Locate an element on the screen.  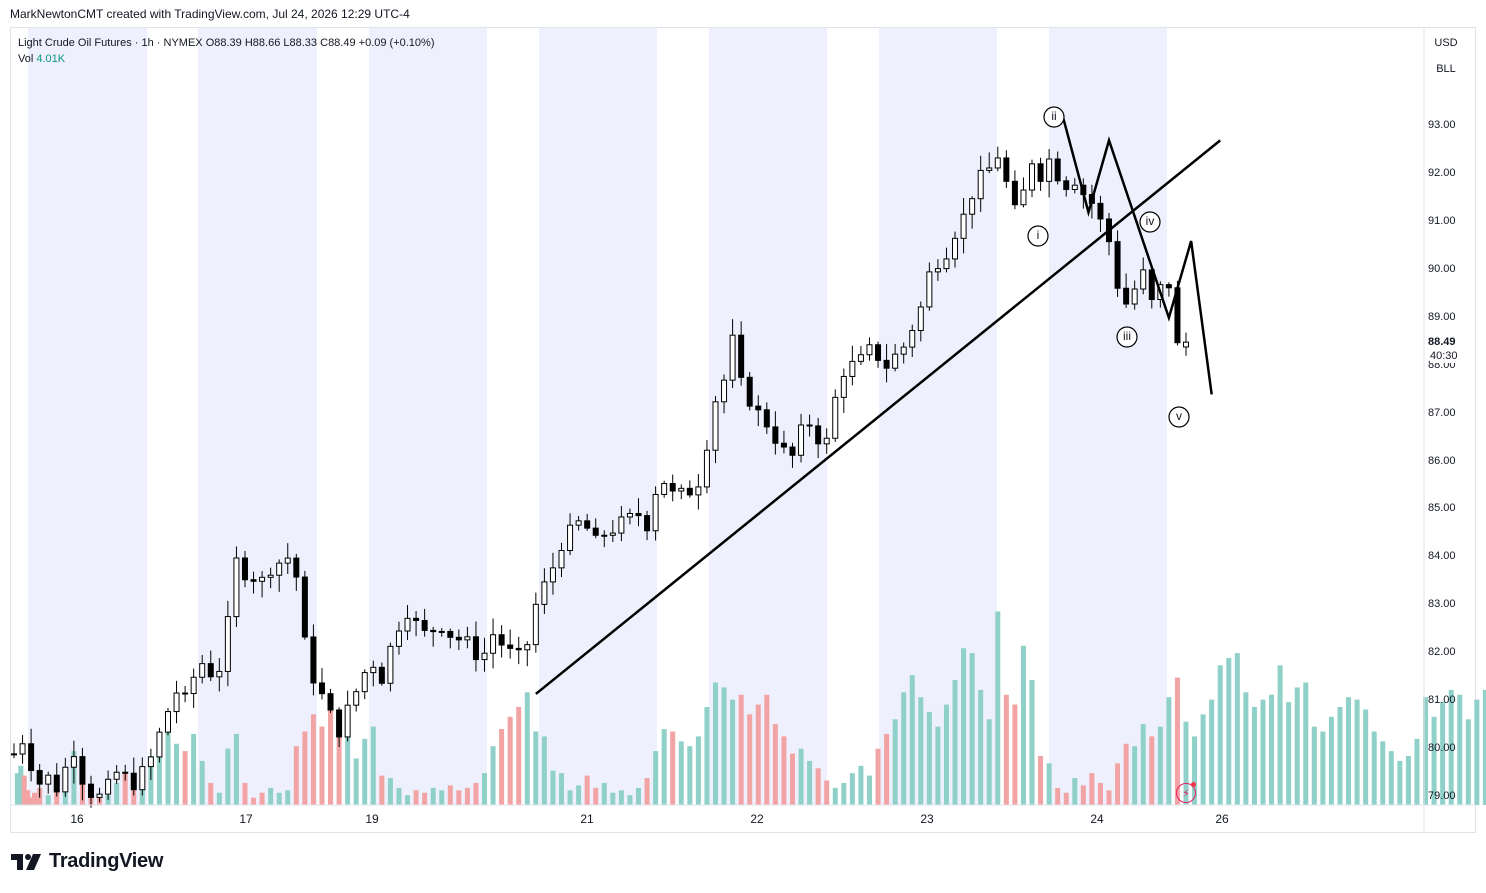
price-tick-label: 92.00 is located at coordinates (1442, 172).